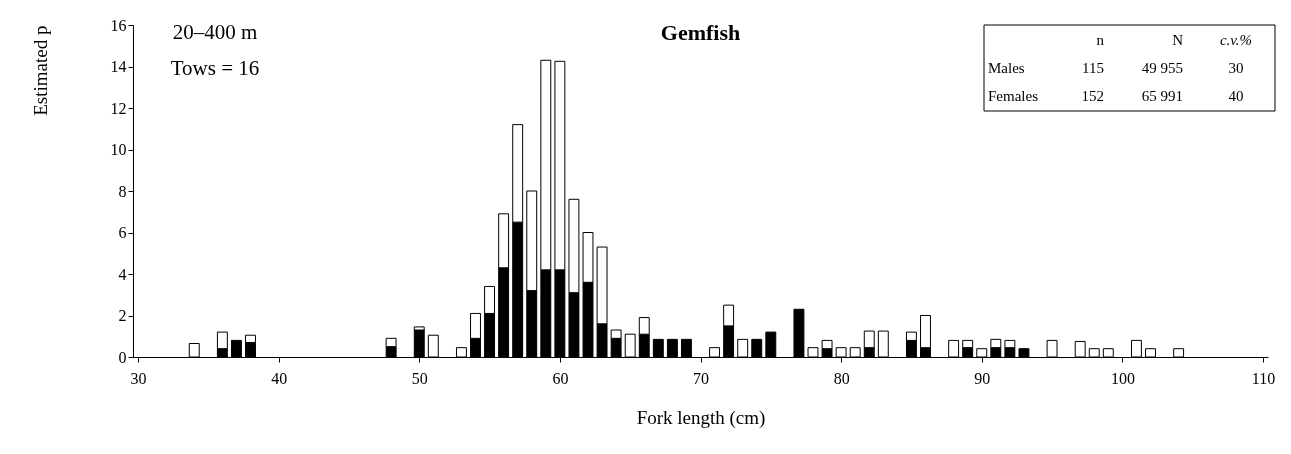 This screenshot has height=454, width=1291. What do you see at coordinates (118, 25) in the screenshot?
I see `y-tick-label: 16` at bounding box center [118, 25].